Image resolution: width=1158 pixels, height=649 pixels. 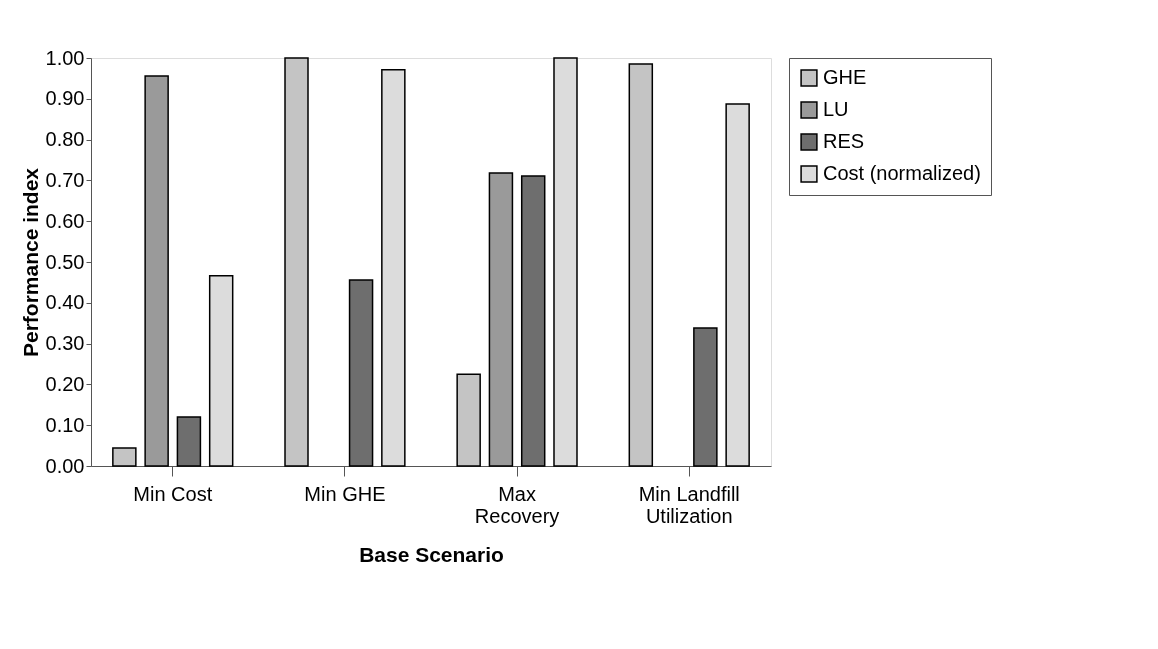 I want to click on y-tick-label: 0.80, so click(x=65, y=139).